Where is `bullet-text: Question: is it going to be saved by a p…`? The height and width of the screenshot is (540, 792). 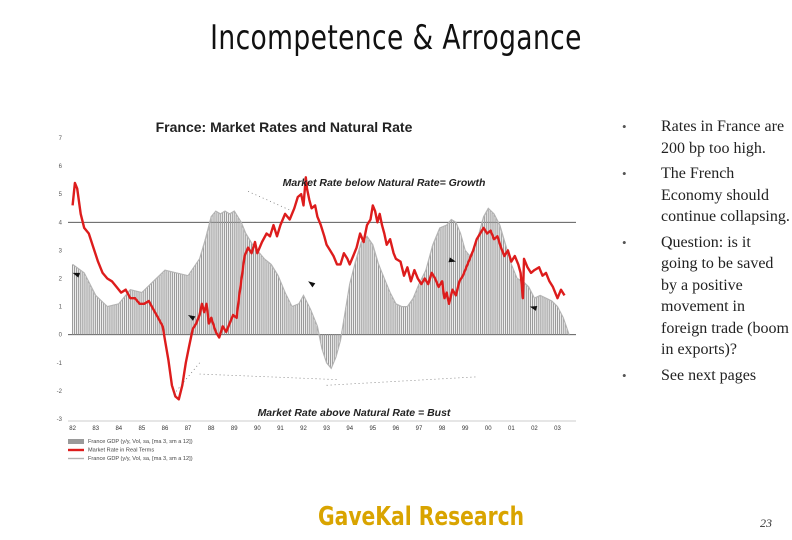
bullet-text: Question: is it going to be saved by a p… is located at coordinates (725, 296).